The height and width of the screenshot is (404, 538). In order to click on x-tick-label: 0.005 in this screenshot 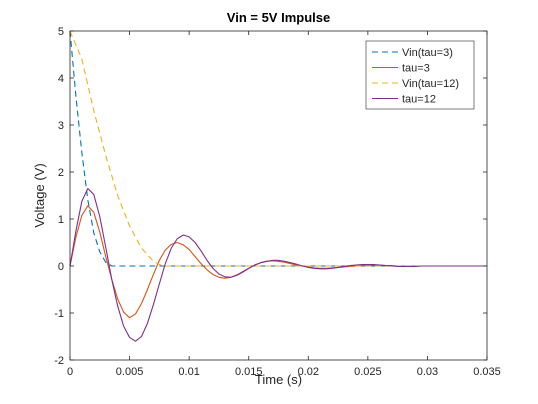, I will do `click(130, 372)`.